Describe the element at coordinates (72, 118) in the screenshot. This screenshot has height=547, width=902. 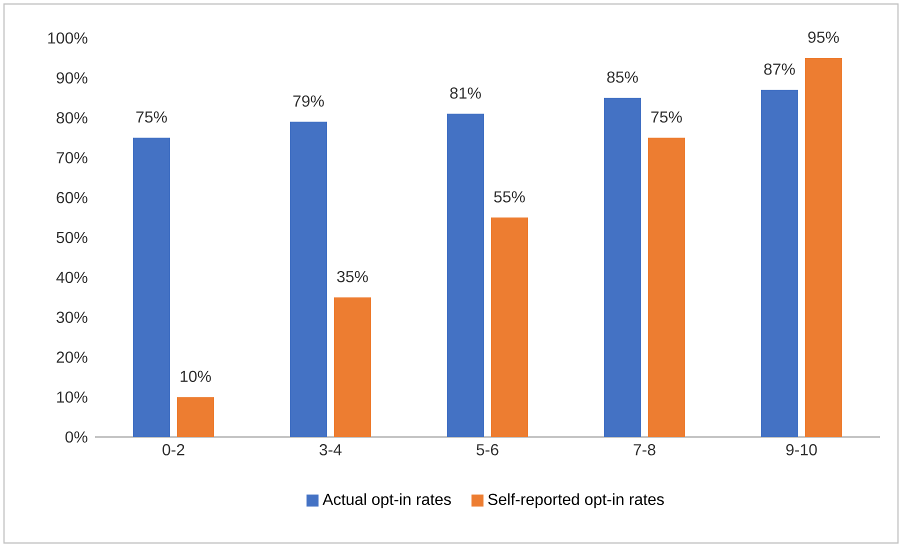
I see `y-tick-label: 80%` at that location.